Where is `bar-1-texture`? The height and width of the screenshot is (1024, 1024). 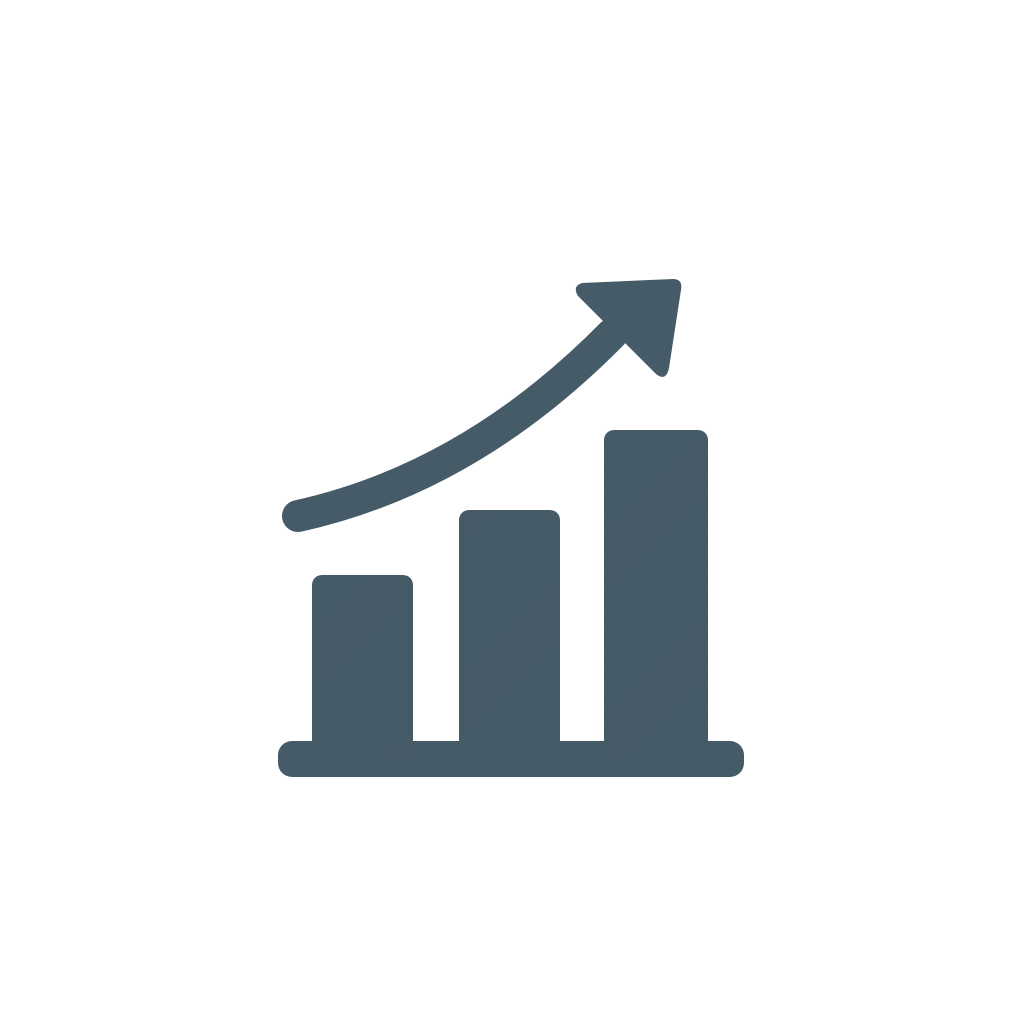
bar-1-texture is located at coordinates (362, 667).